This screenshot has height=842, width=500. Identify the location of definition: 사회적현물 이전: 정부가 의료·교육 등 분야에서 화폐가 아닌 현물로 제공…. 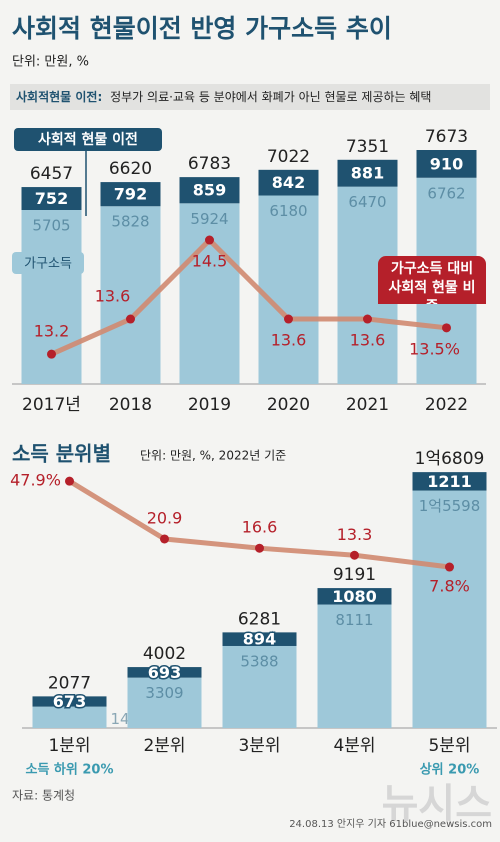
(223, 96).